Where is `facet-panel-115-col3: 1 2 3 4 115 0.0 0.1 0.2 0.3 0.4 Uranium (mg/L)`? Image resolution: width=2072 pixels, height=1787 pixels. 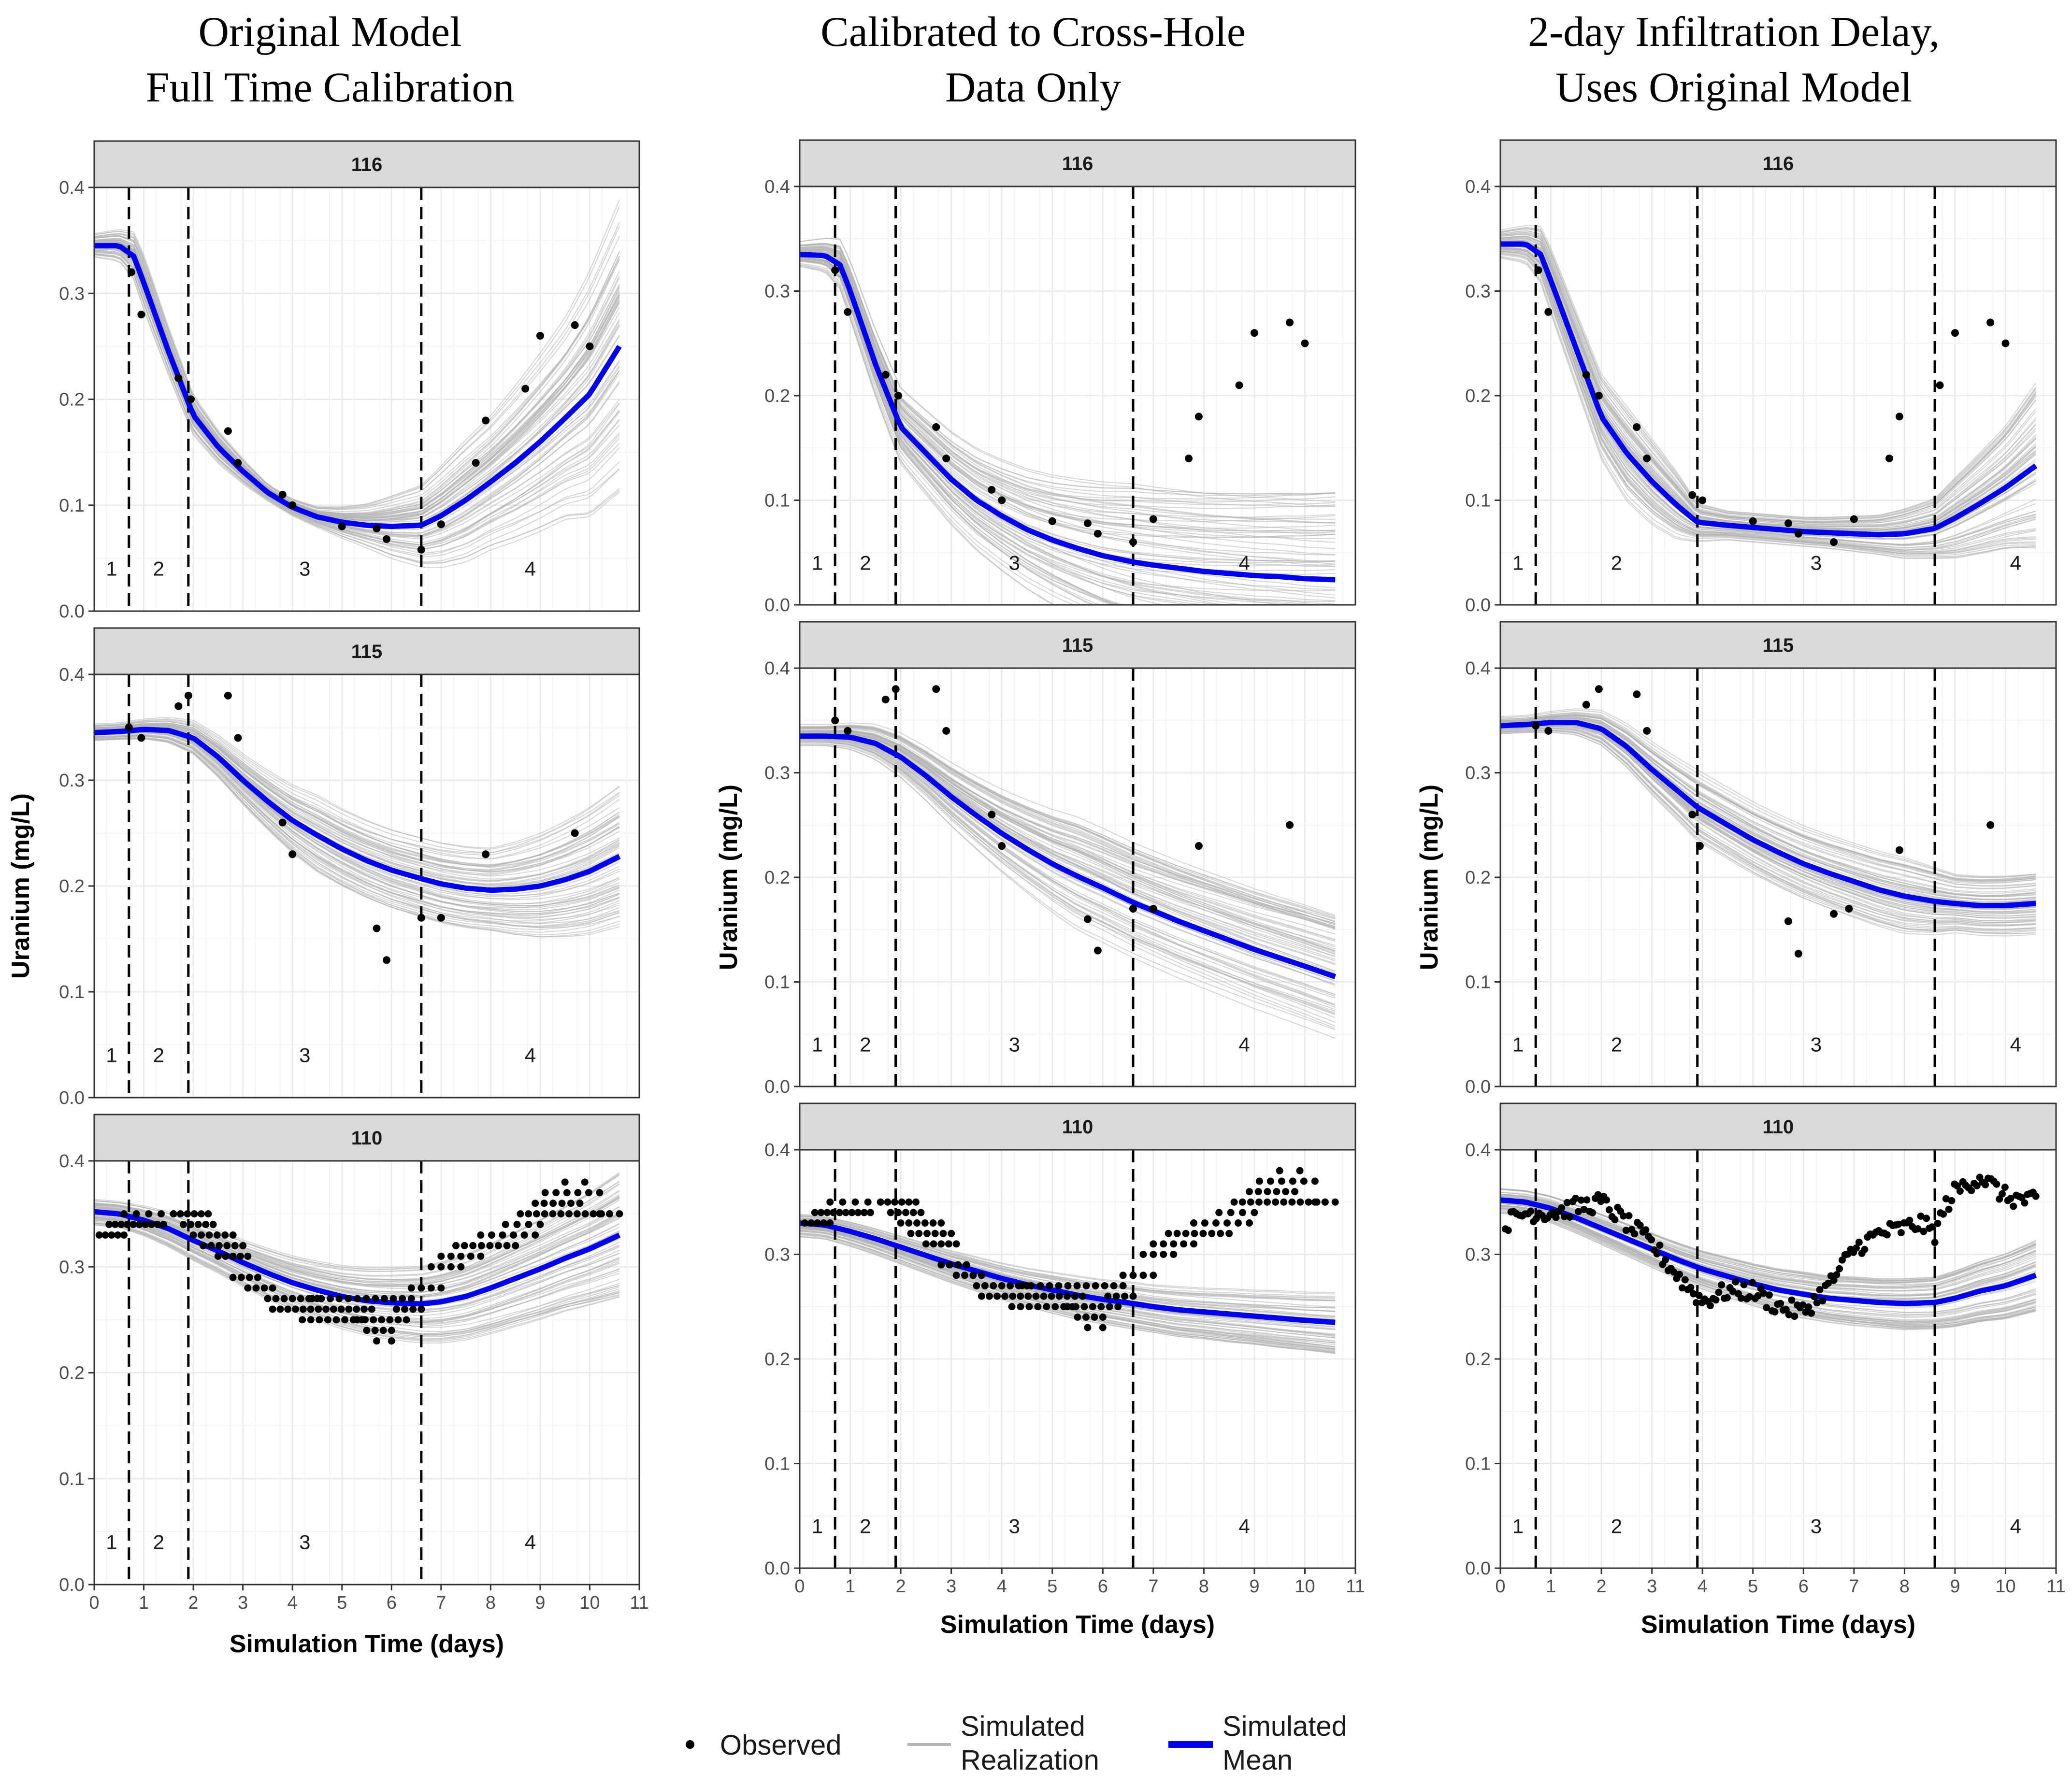 facet-panel-115-col3: 1 2 3 4 115 0.0 0.1 0.2 0.3 0.4 Uranium (mg/L) is located at coordinates (1736, 859).